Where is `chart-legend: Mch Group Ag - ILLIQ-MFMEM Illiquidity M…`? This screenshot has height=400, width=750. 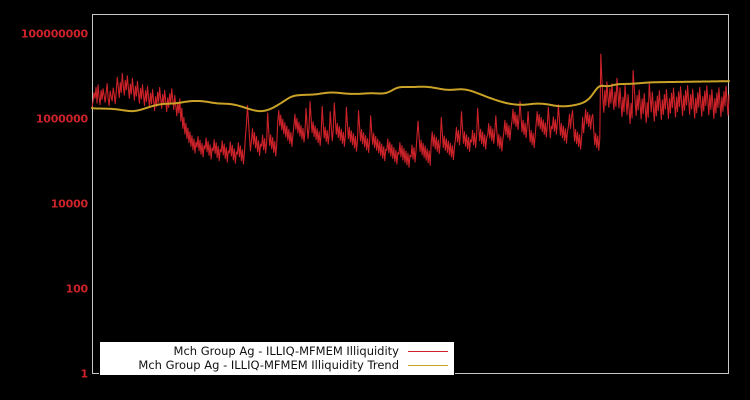
chart-legend: Mch Group Ag - ILLIQ-MFMEM Illiquidity M… is located at coordinates (277, 358).